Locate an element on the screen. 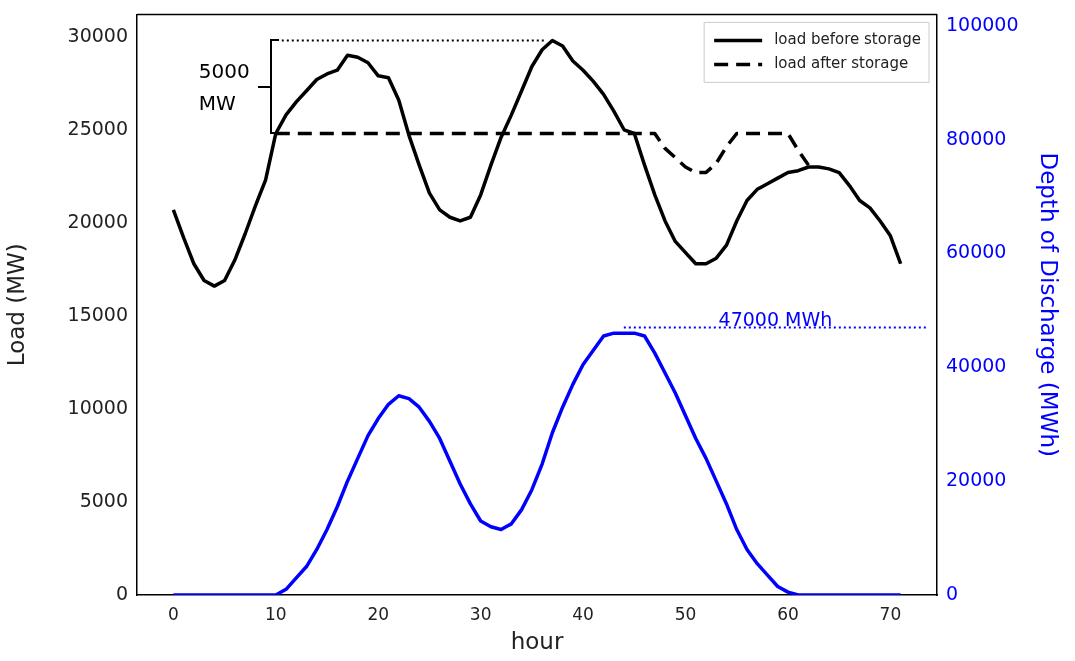  y2-tick-label: 0 is located at coordinates (952, 592).